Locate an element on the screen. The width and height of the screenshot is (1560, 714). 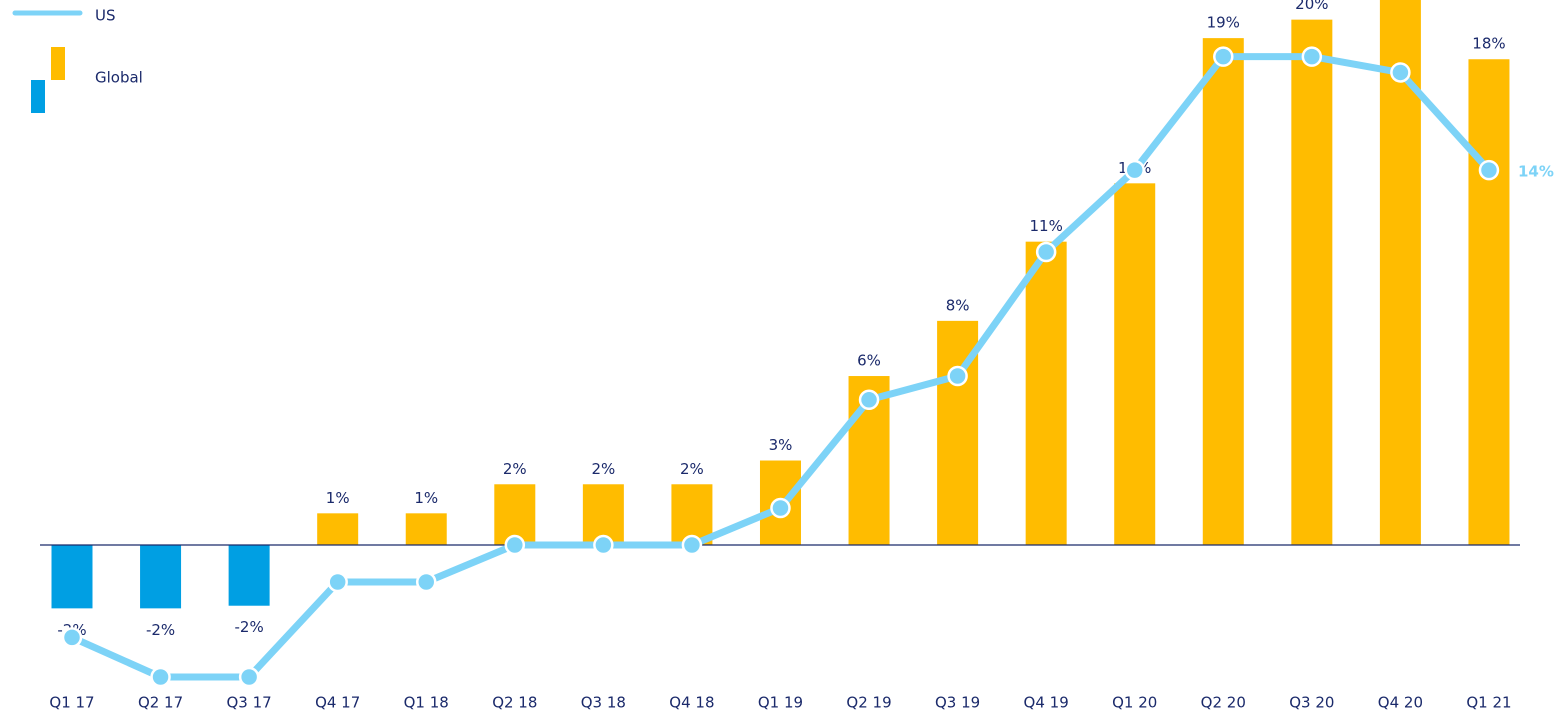
x-tick-label: Q2 18 is located at coordinates (514, 703).